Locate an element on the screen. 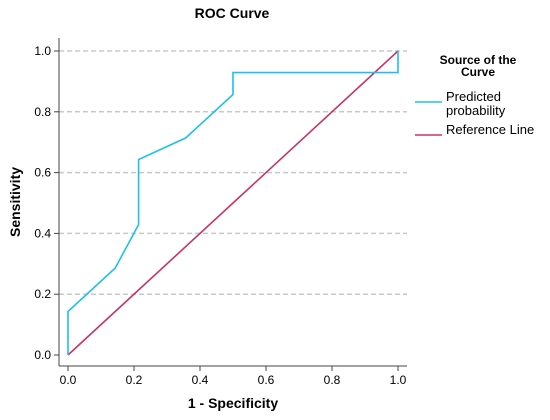 The image size is (550, 420). y-tick-label-3: 0.6 is located at coordinates (42, 173).